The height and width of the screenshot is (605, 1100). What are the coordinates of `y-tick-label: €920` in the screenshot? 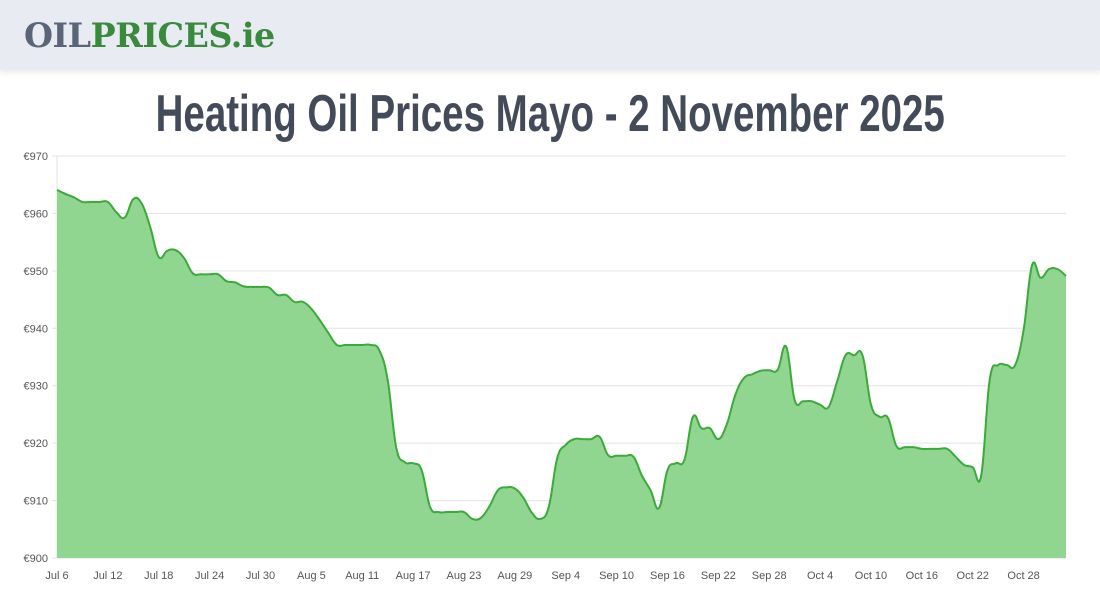 It's located at (36, 444).